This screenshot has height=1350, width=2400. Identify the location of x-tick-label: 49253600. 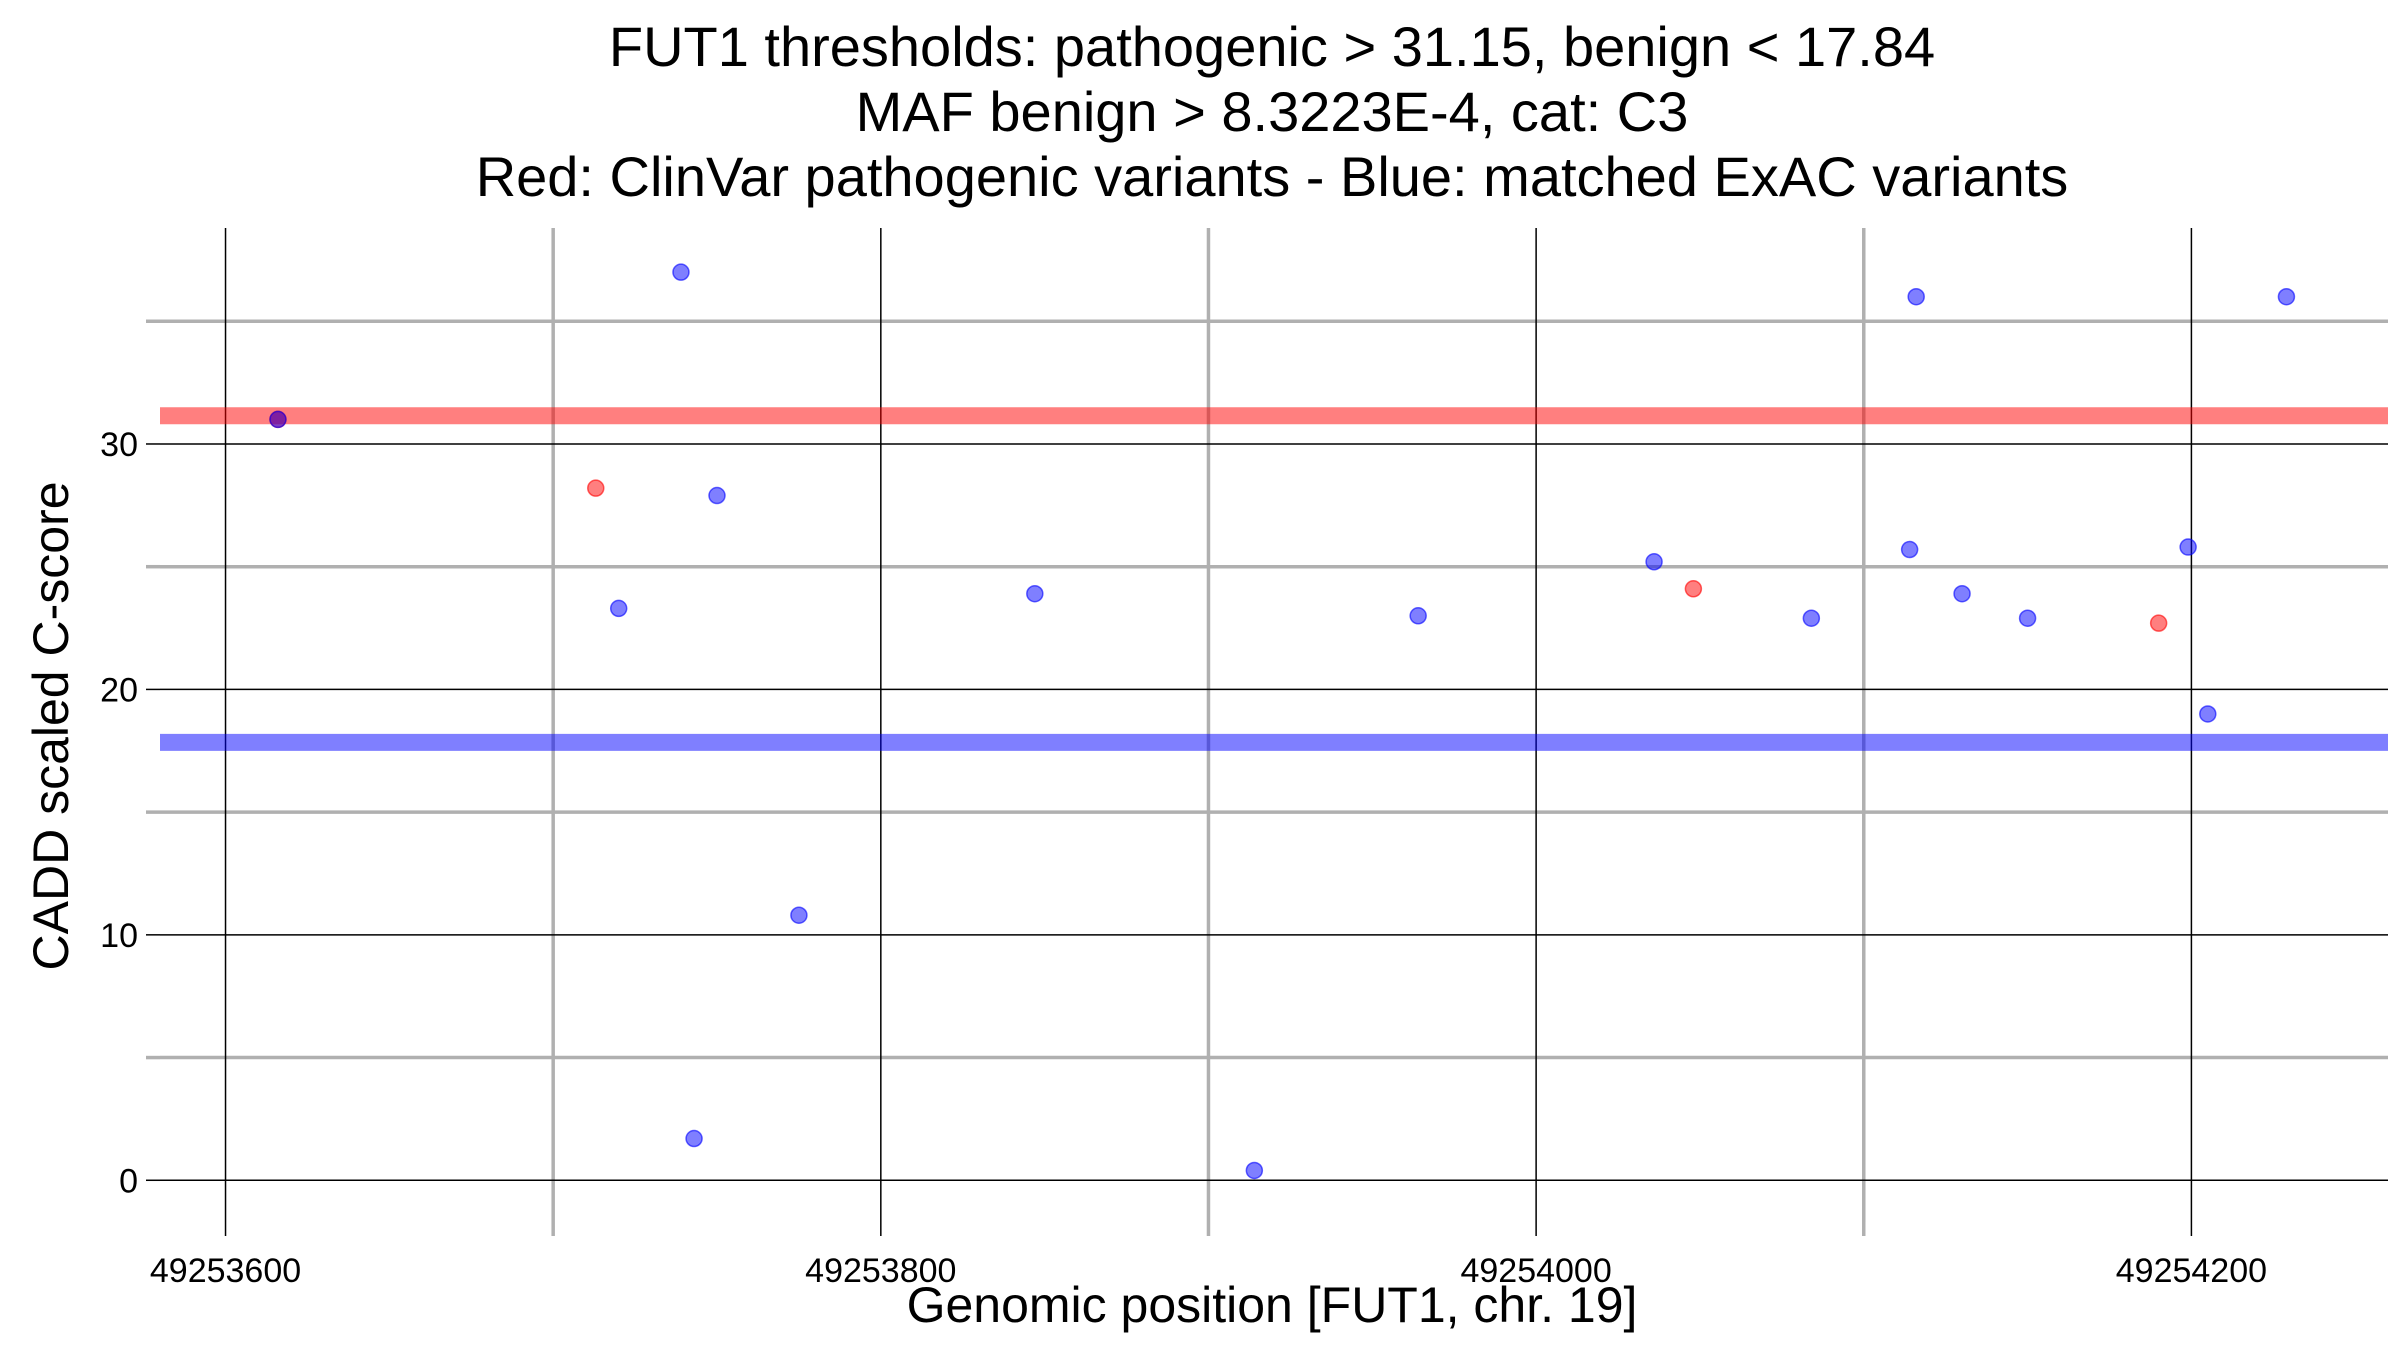
(225, 1271).